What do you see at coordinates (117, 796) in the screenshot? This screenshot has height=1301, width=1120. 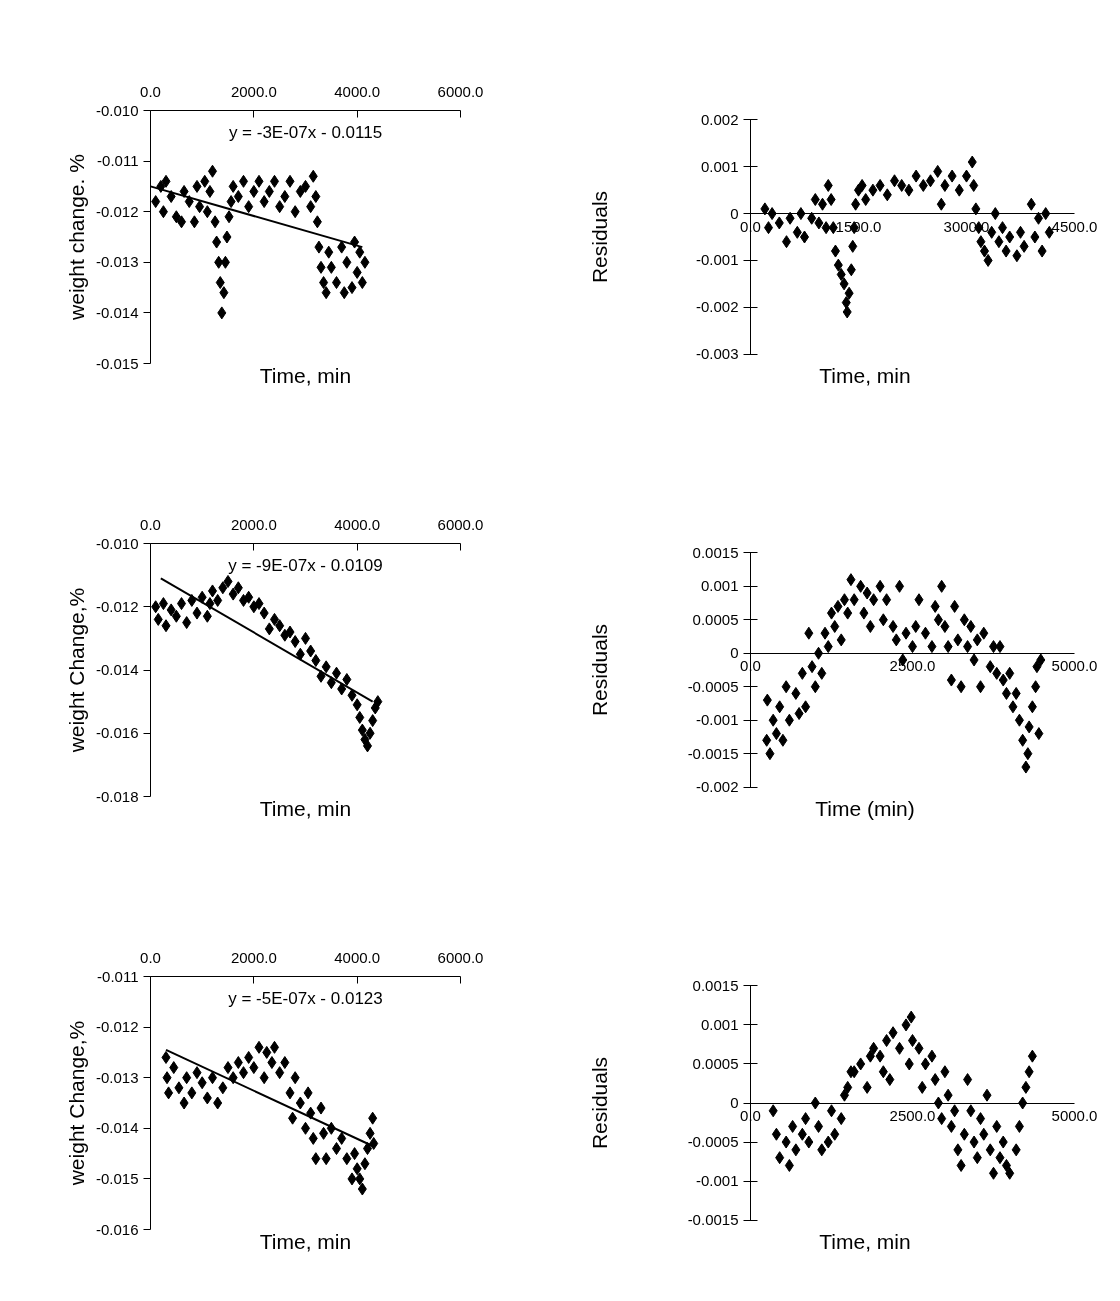 I see `y-tick-label: -0.018` at bounding box center [117, 796].